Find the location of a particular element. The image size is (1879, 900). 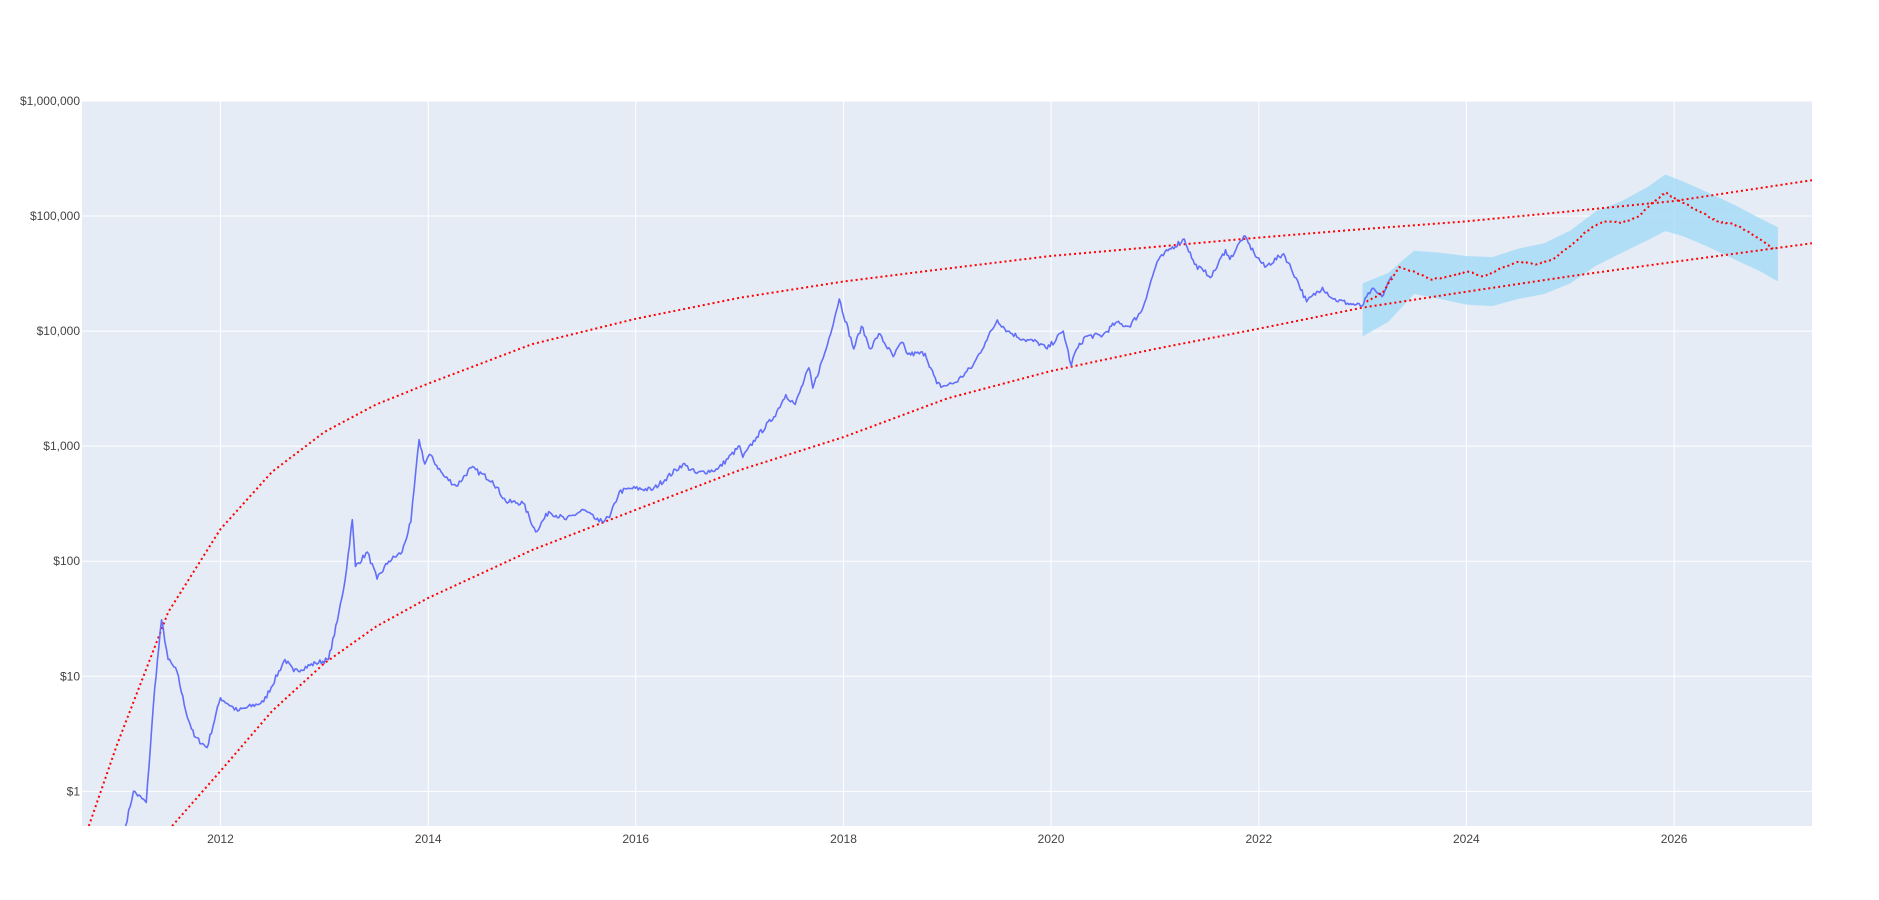

x-tick-label: 2020 is located at coordinates (1051, 839).